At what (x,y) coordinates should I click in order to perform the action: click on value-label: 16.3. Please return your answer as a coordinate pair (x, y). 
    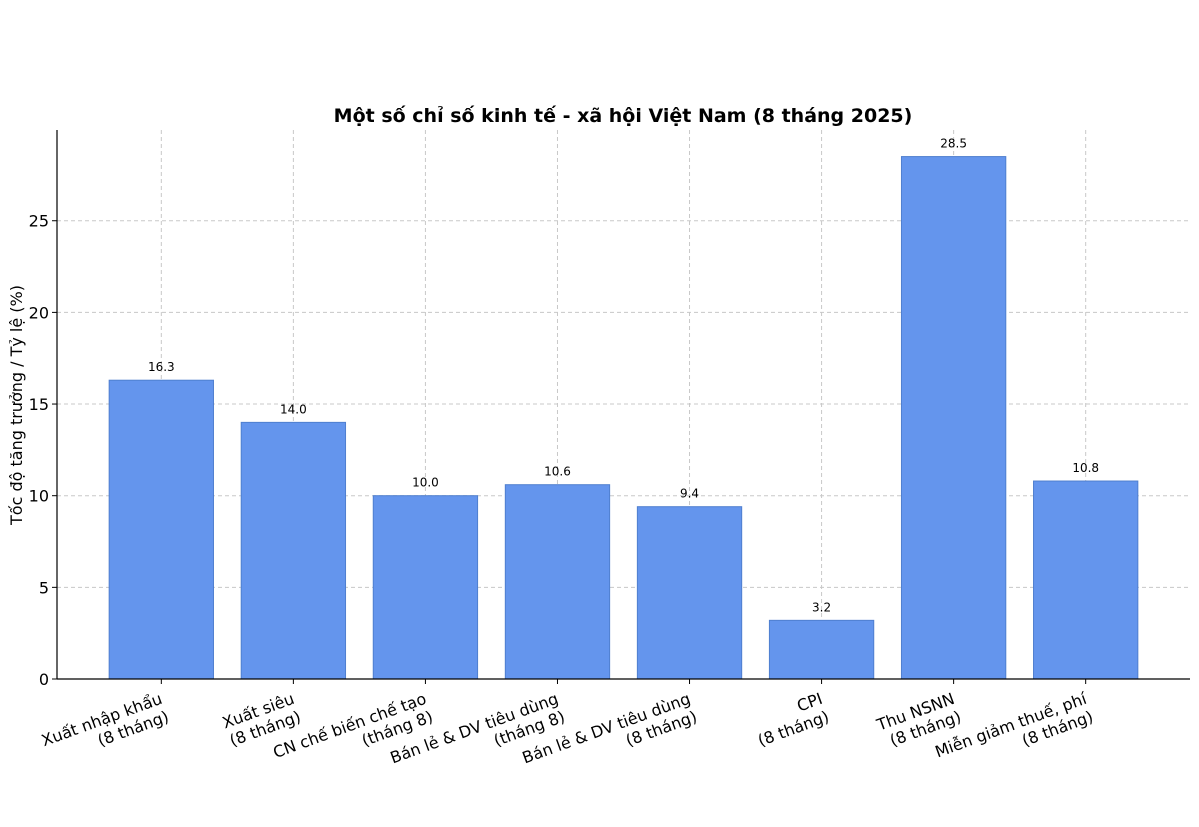
    Looking at the image, I should click on (161, 367).